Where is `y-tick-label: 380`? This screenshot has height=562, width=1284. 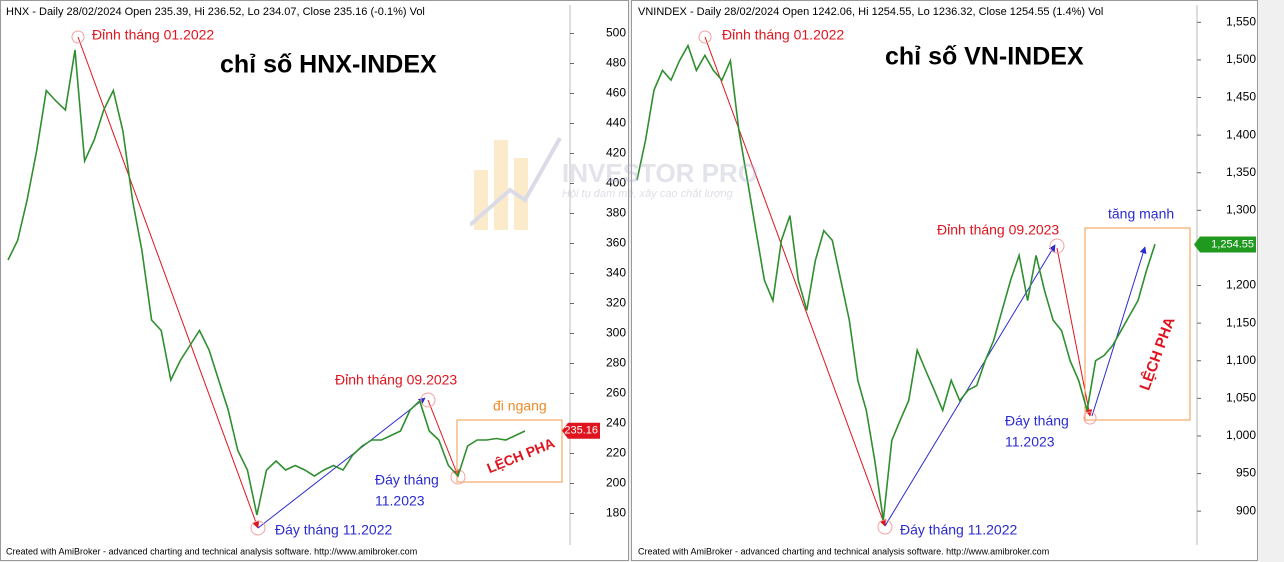
y-tick-label: 380 is located at coordinates (616, 213).